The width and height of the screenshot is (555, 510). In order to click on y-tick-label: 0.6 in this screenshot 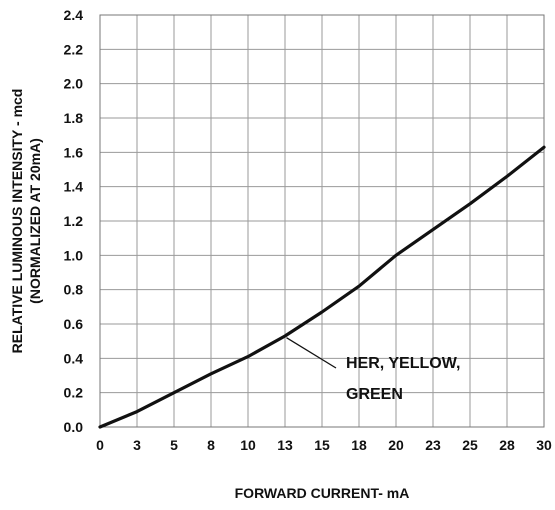, I will do `click(74, 324)`.